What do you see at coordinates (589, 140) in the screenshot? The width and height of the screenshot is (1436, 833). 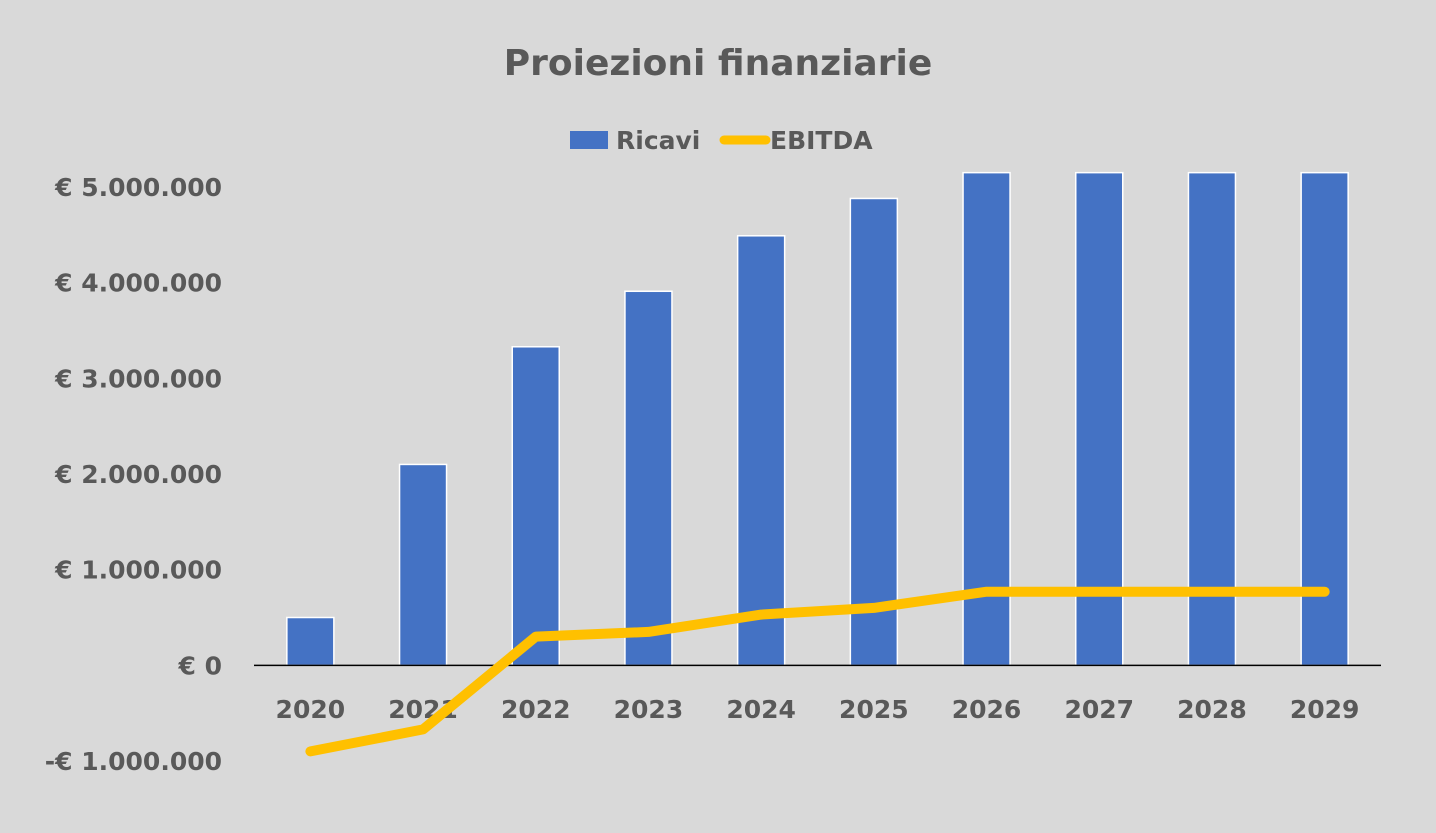 I see `legend-swatch-ricavi` at bounding box center [589, 140].